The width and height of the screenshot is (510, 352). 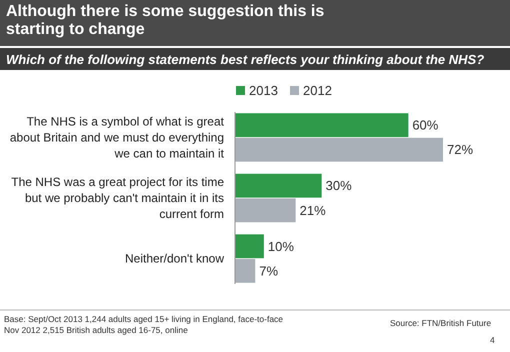 I want to click on data-label: 60%, so click(x=425, y=125).